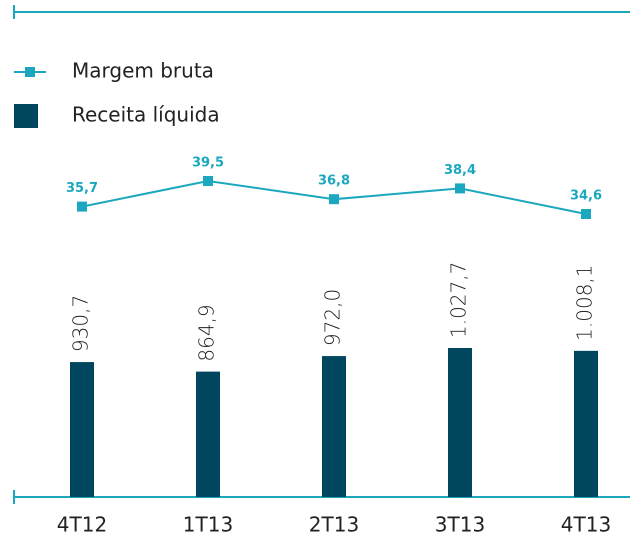 Image resolution: width=643 pixels, height=544 pixels. I want to click on x-tick-label: 2T13, so click(334, 525).